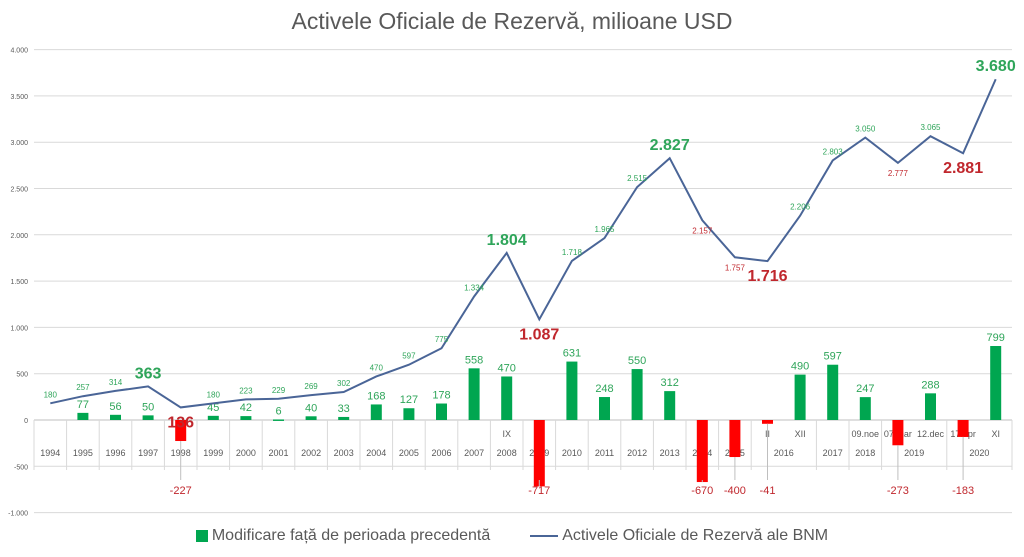 This screenshot has width=1024, height=557. What do you see at coordinates (115, 407) in the screenshot?
I see `bar-value-label: 56` at bounding box center [115, 407].